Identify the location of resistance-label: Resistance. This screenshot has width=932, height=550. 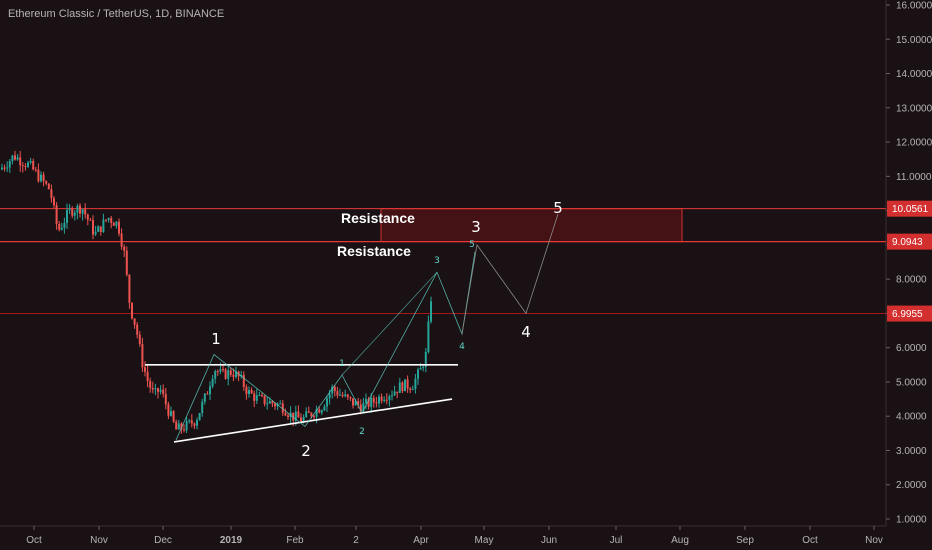
(374, 251).